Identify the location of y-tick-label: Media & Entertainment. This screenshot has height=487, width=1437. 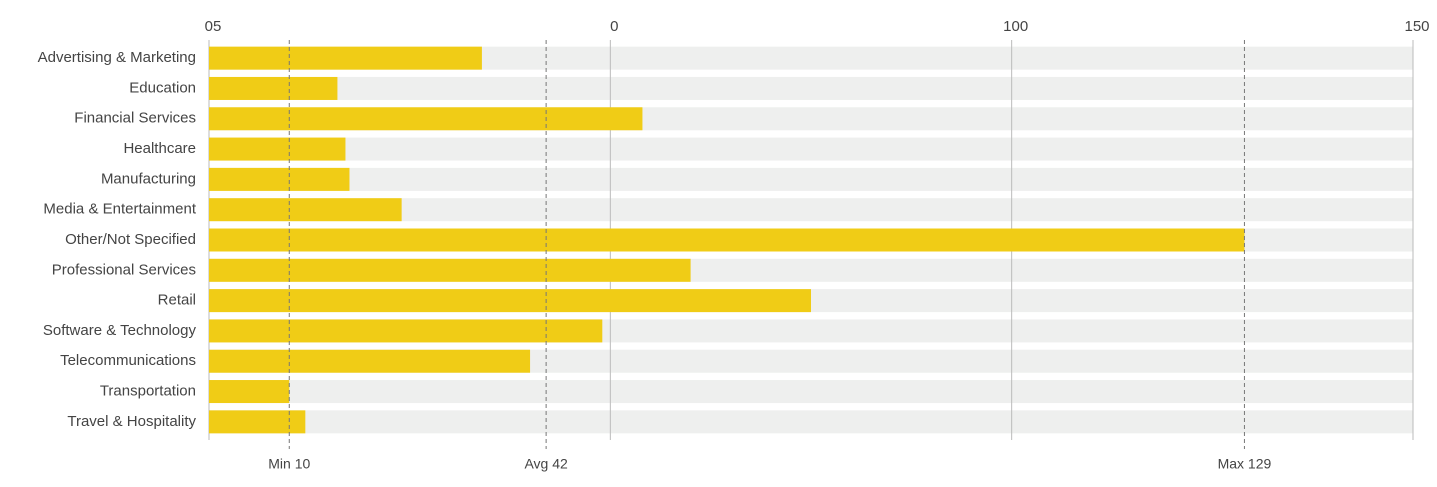
(119, 209).